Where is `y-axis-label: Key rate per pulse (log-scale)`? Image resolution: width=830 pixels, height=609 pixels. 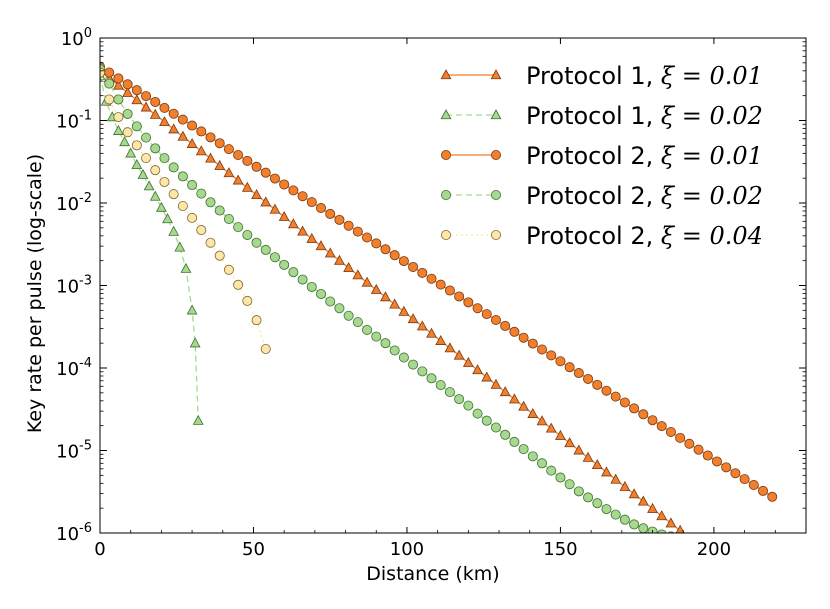 y-axis-label: Key rate per pulse (log-scale) is located at coordinates (35, 293).